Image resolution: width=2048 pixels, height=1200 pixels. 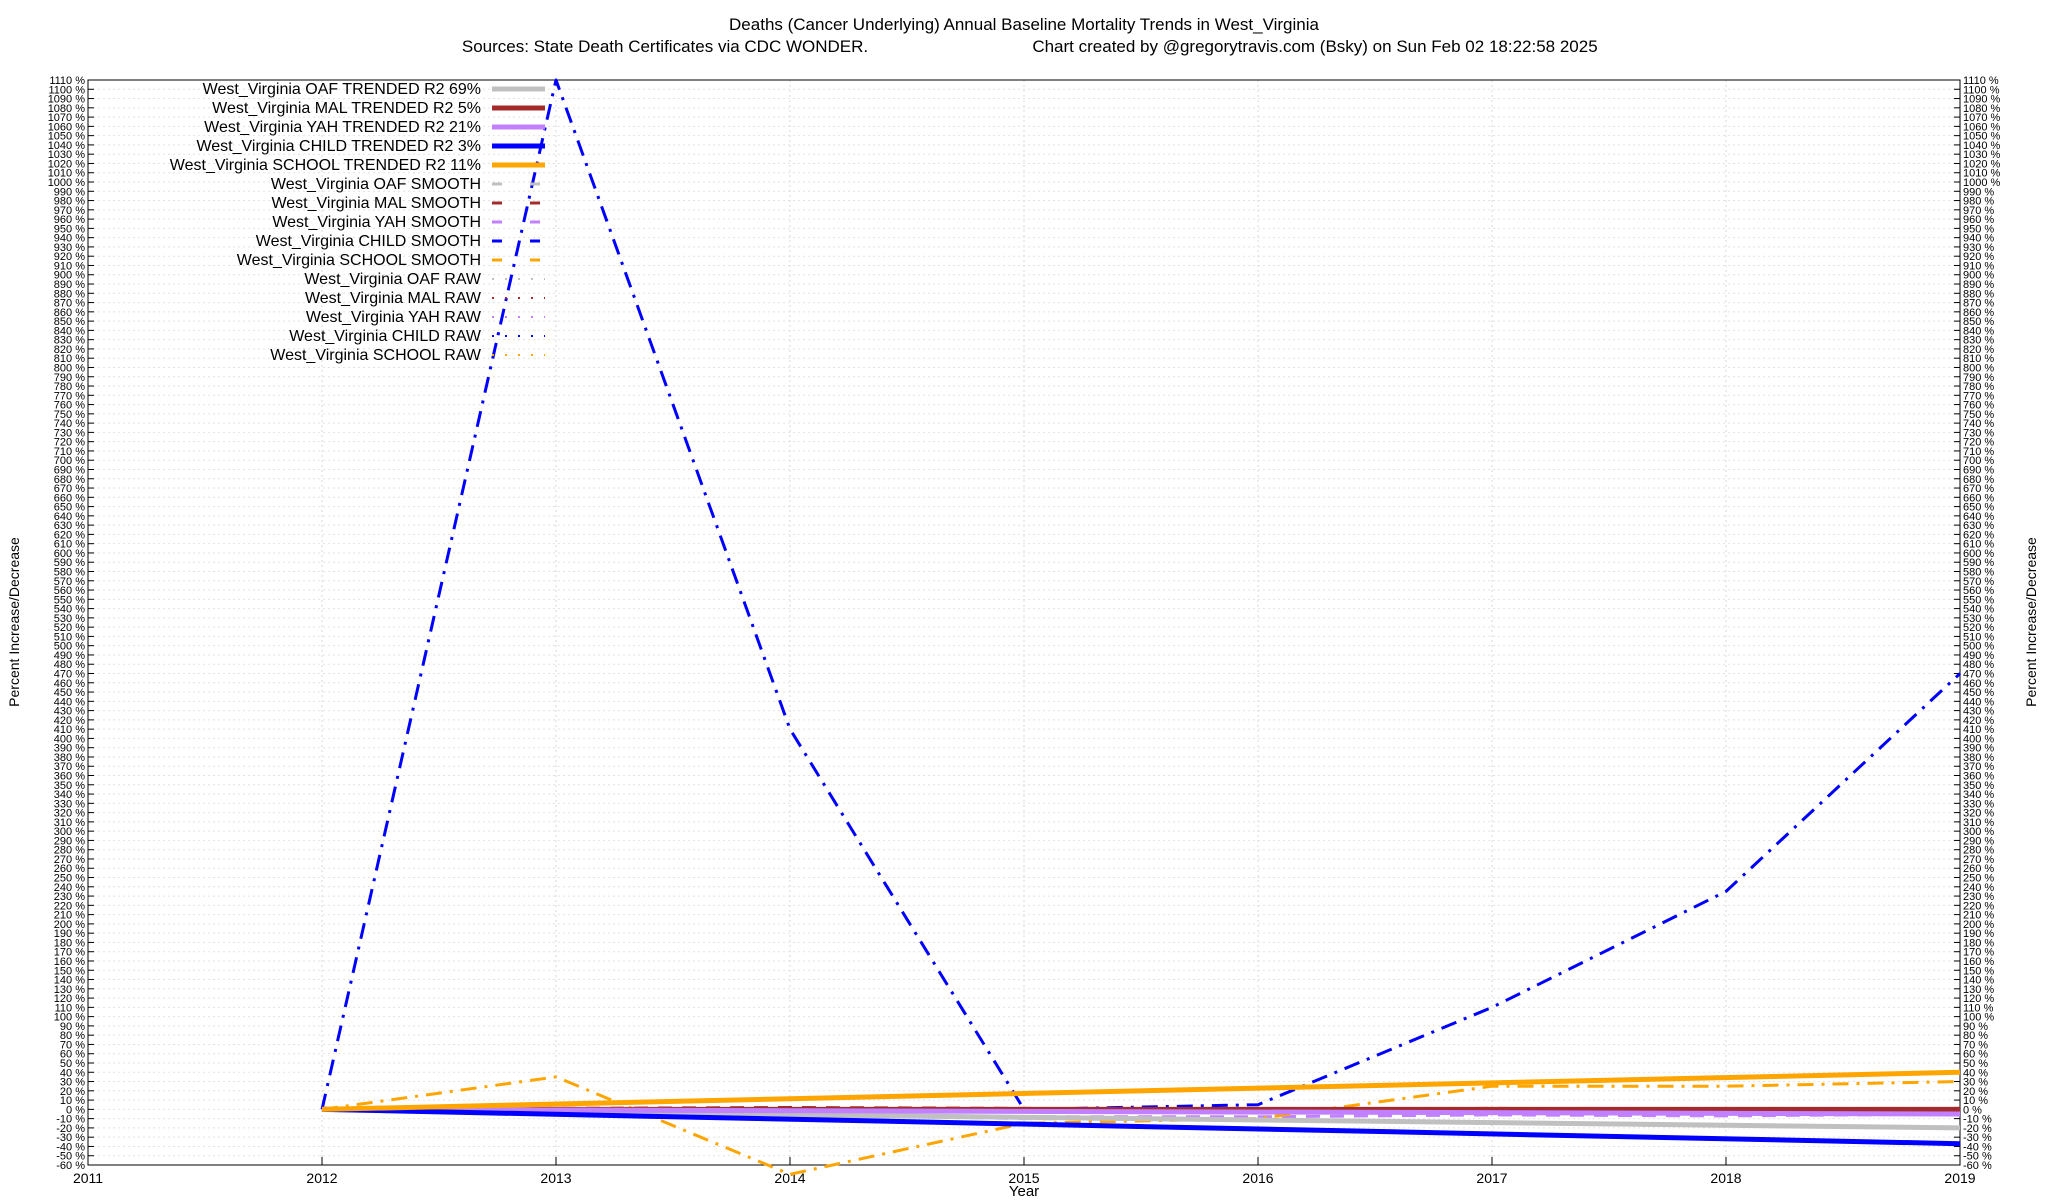 I want to click on y-tick-label-left: 160 %, so click(x=69, y=962).